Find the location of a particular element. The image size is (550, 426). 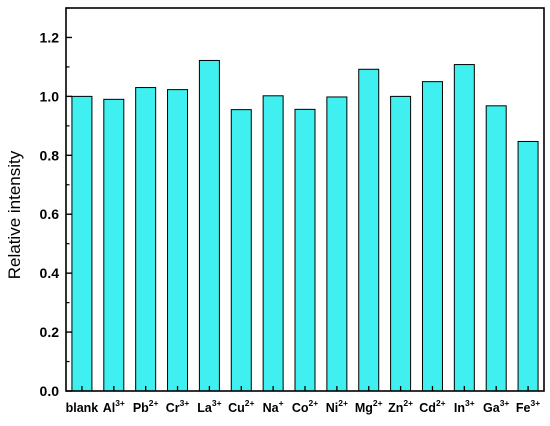

x-tick-label-fe: Fe3+ is located at coordinates (528, 406).